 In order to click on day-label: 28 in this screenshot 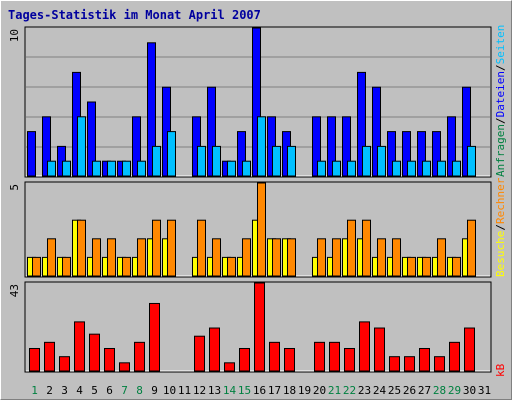, I will do `click(439, 390)`.